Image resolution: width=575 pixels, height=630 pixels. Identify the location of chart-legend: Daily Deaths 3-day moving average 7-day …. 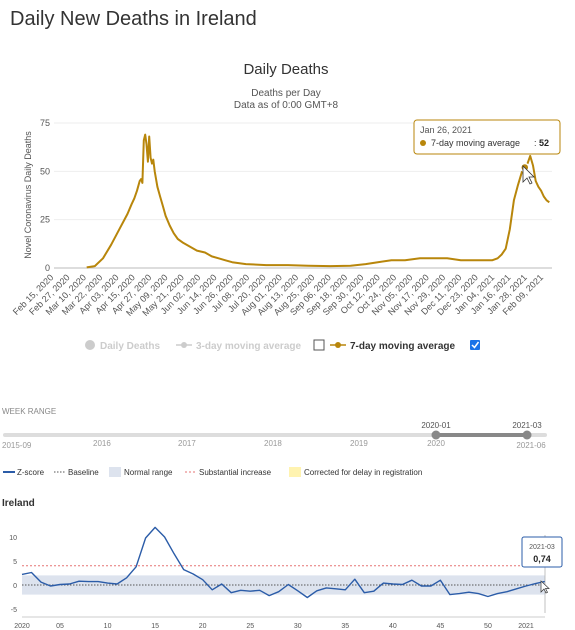
(282, 345).